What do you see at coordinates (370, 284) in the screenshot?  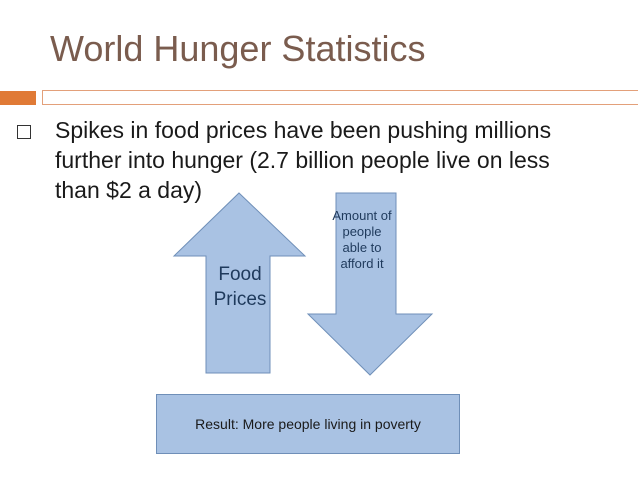 I see `down-arrow` at bounding box center [370, 284].